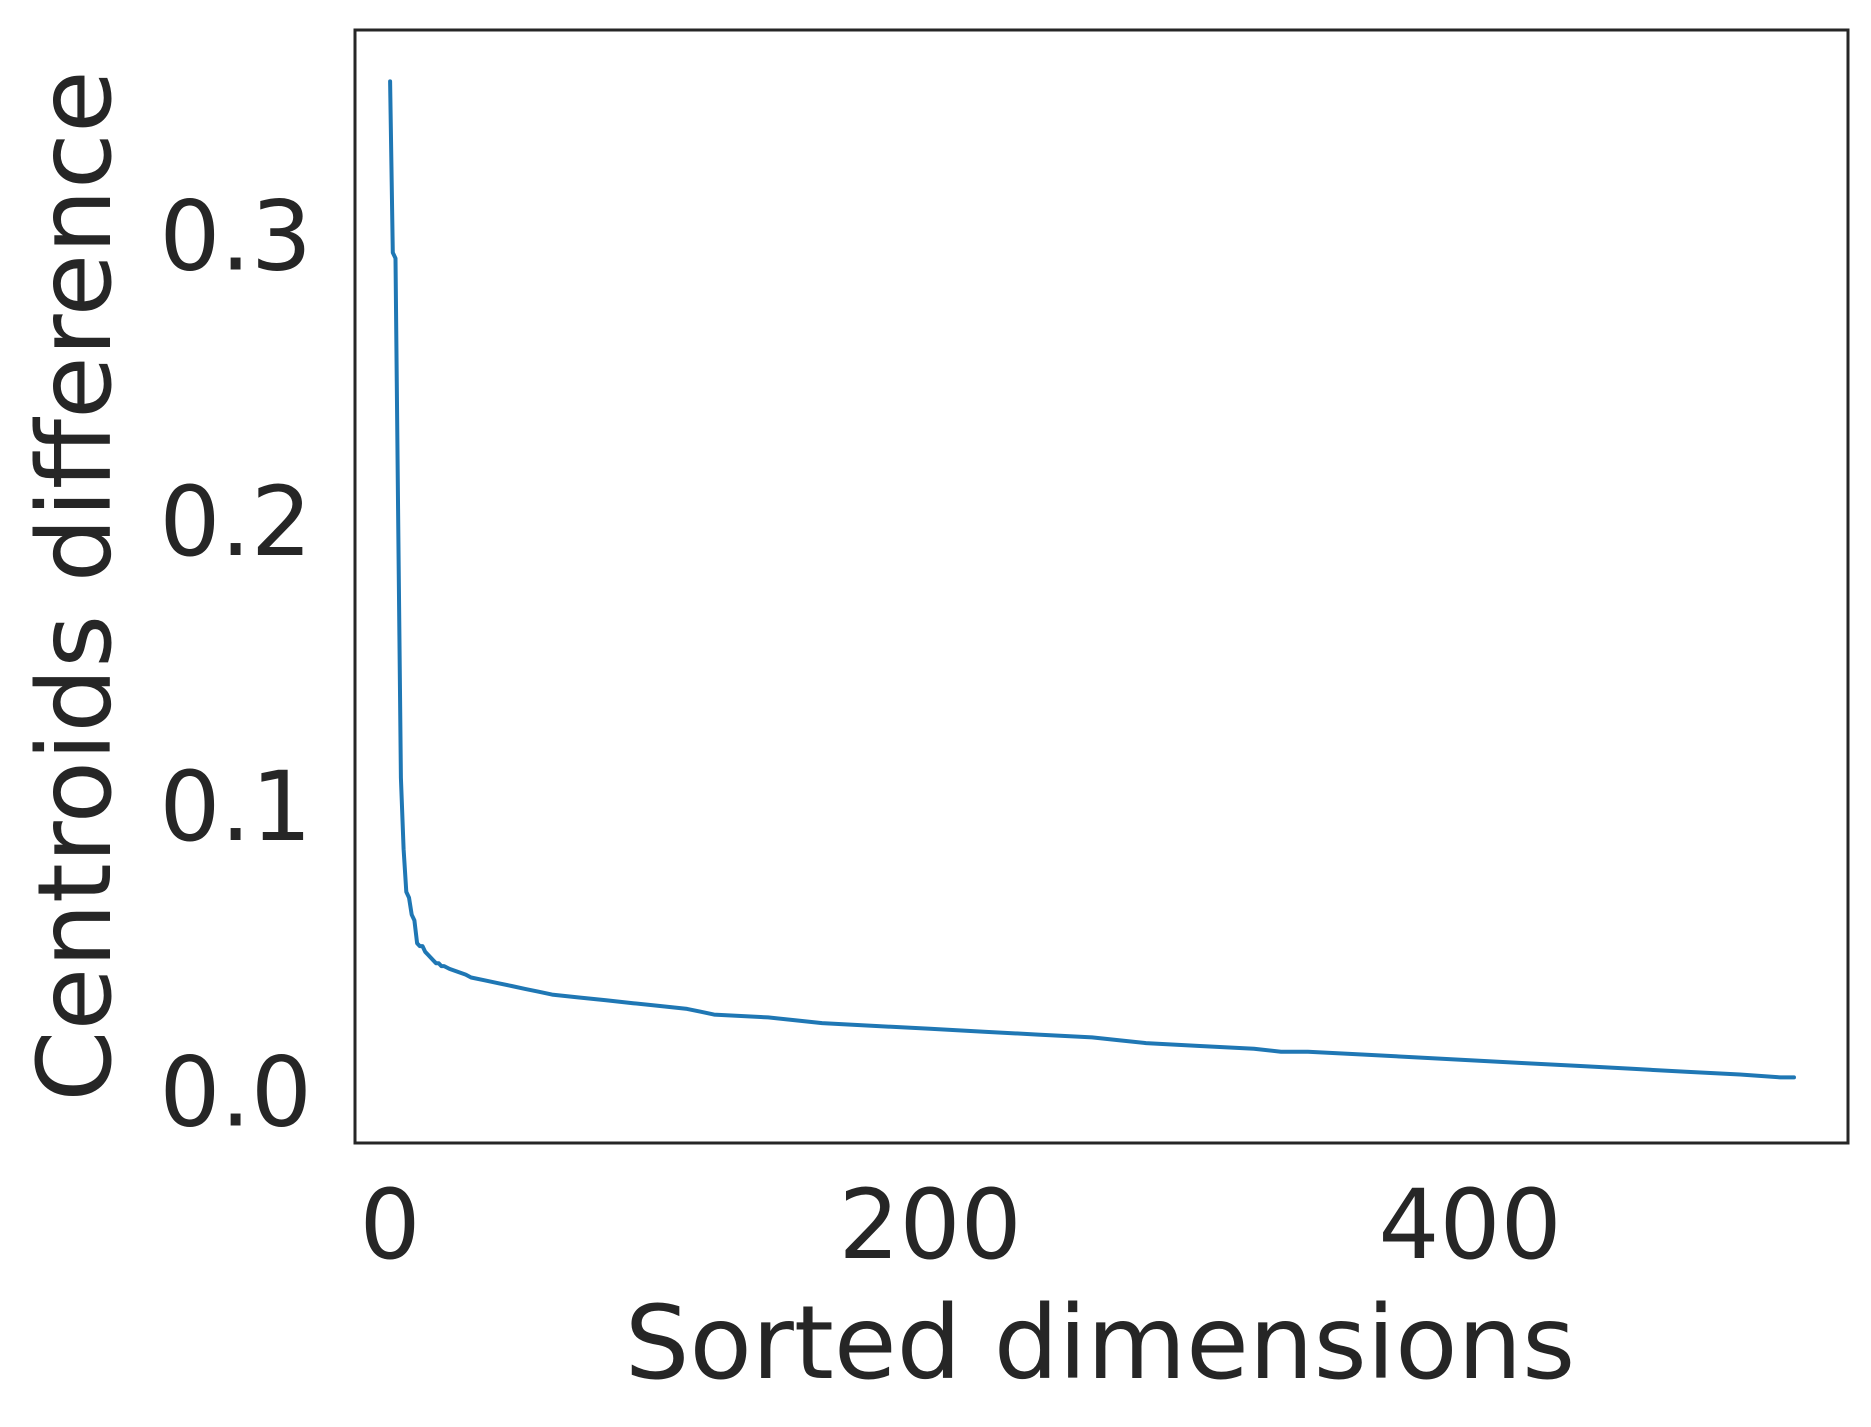  What do you see at coordinates (235, 664) in the screenshot?
I see `y-tick-labels: 0.0 0.1 0.2 0.3` at bounding box center [235, 664].